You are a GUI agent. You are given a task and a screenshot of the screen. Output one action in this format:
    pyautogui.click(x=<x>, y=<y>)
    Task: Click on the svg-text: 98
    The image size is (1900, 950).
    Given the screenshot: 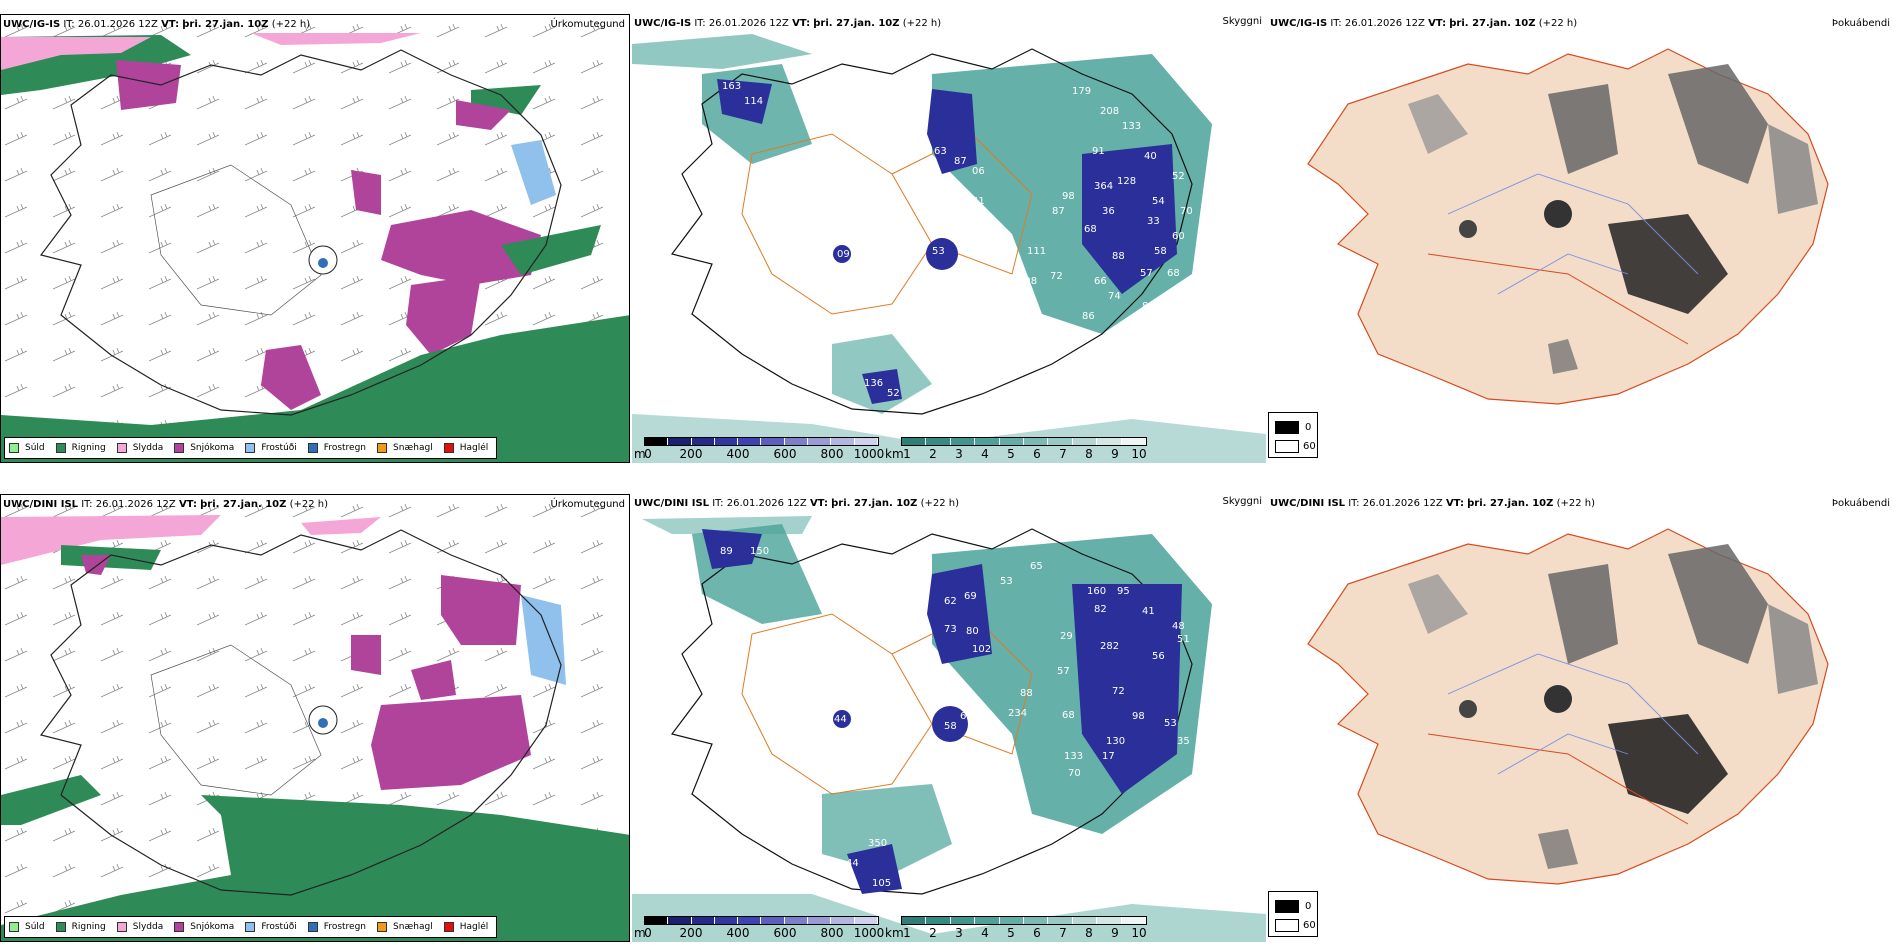 What is the action you would take?
    pyautogui.click(x=1138, y=716)
    